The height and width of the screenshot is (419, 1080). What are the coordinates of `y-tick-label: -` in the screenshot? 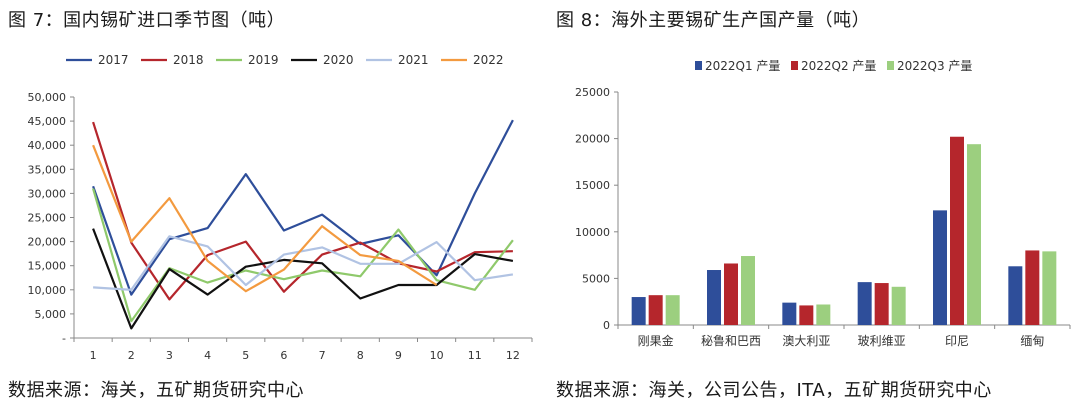 It's located at (64, 338).